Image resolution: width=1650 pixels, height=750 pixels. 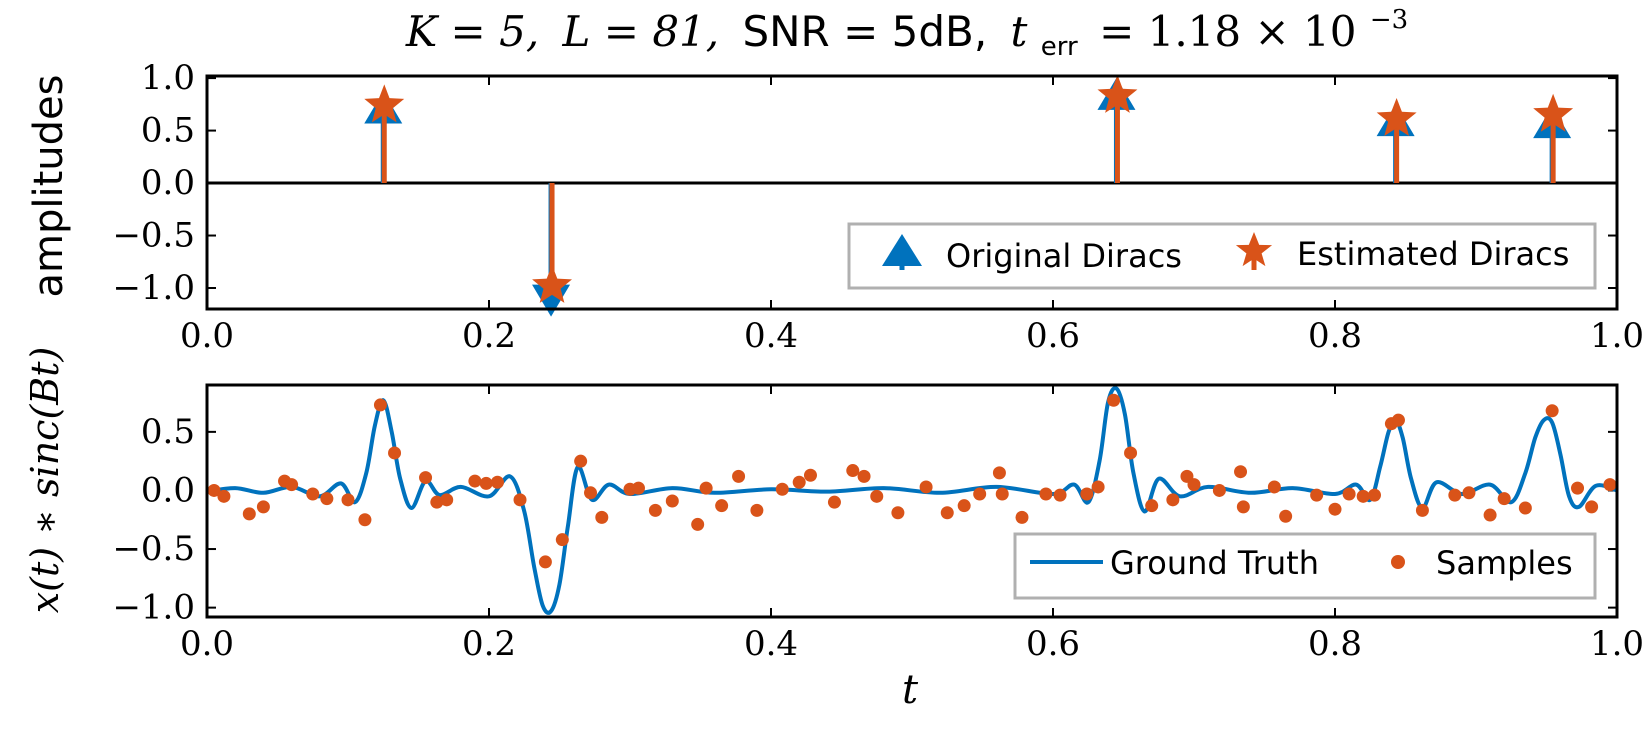 I want to click on top-ytick-label: 0.0, so click(x=168, y=183).